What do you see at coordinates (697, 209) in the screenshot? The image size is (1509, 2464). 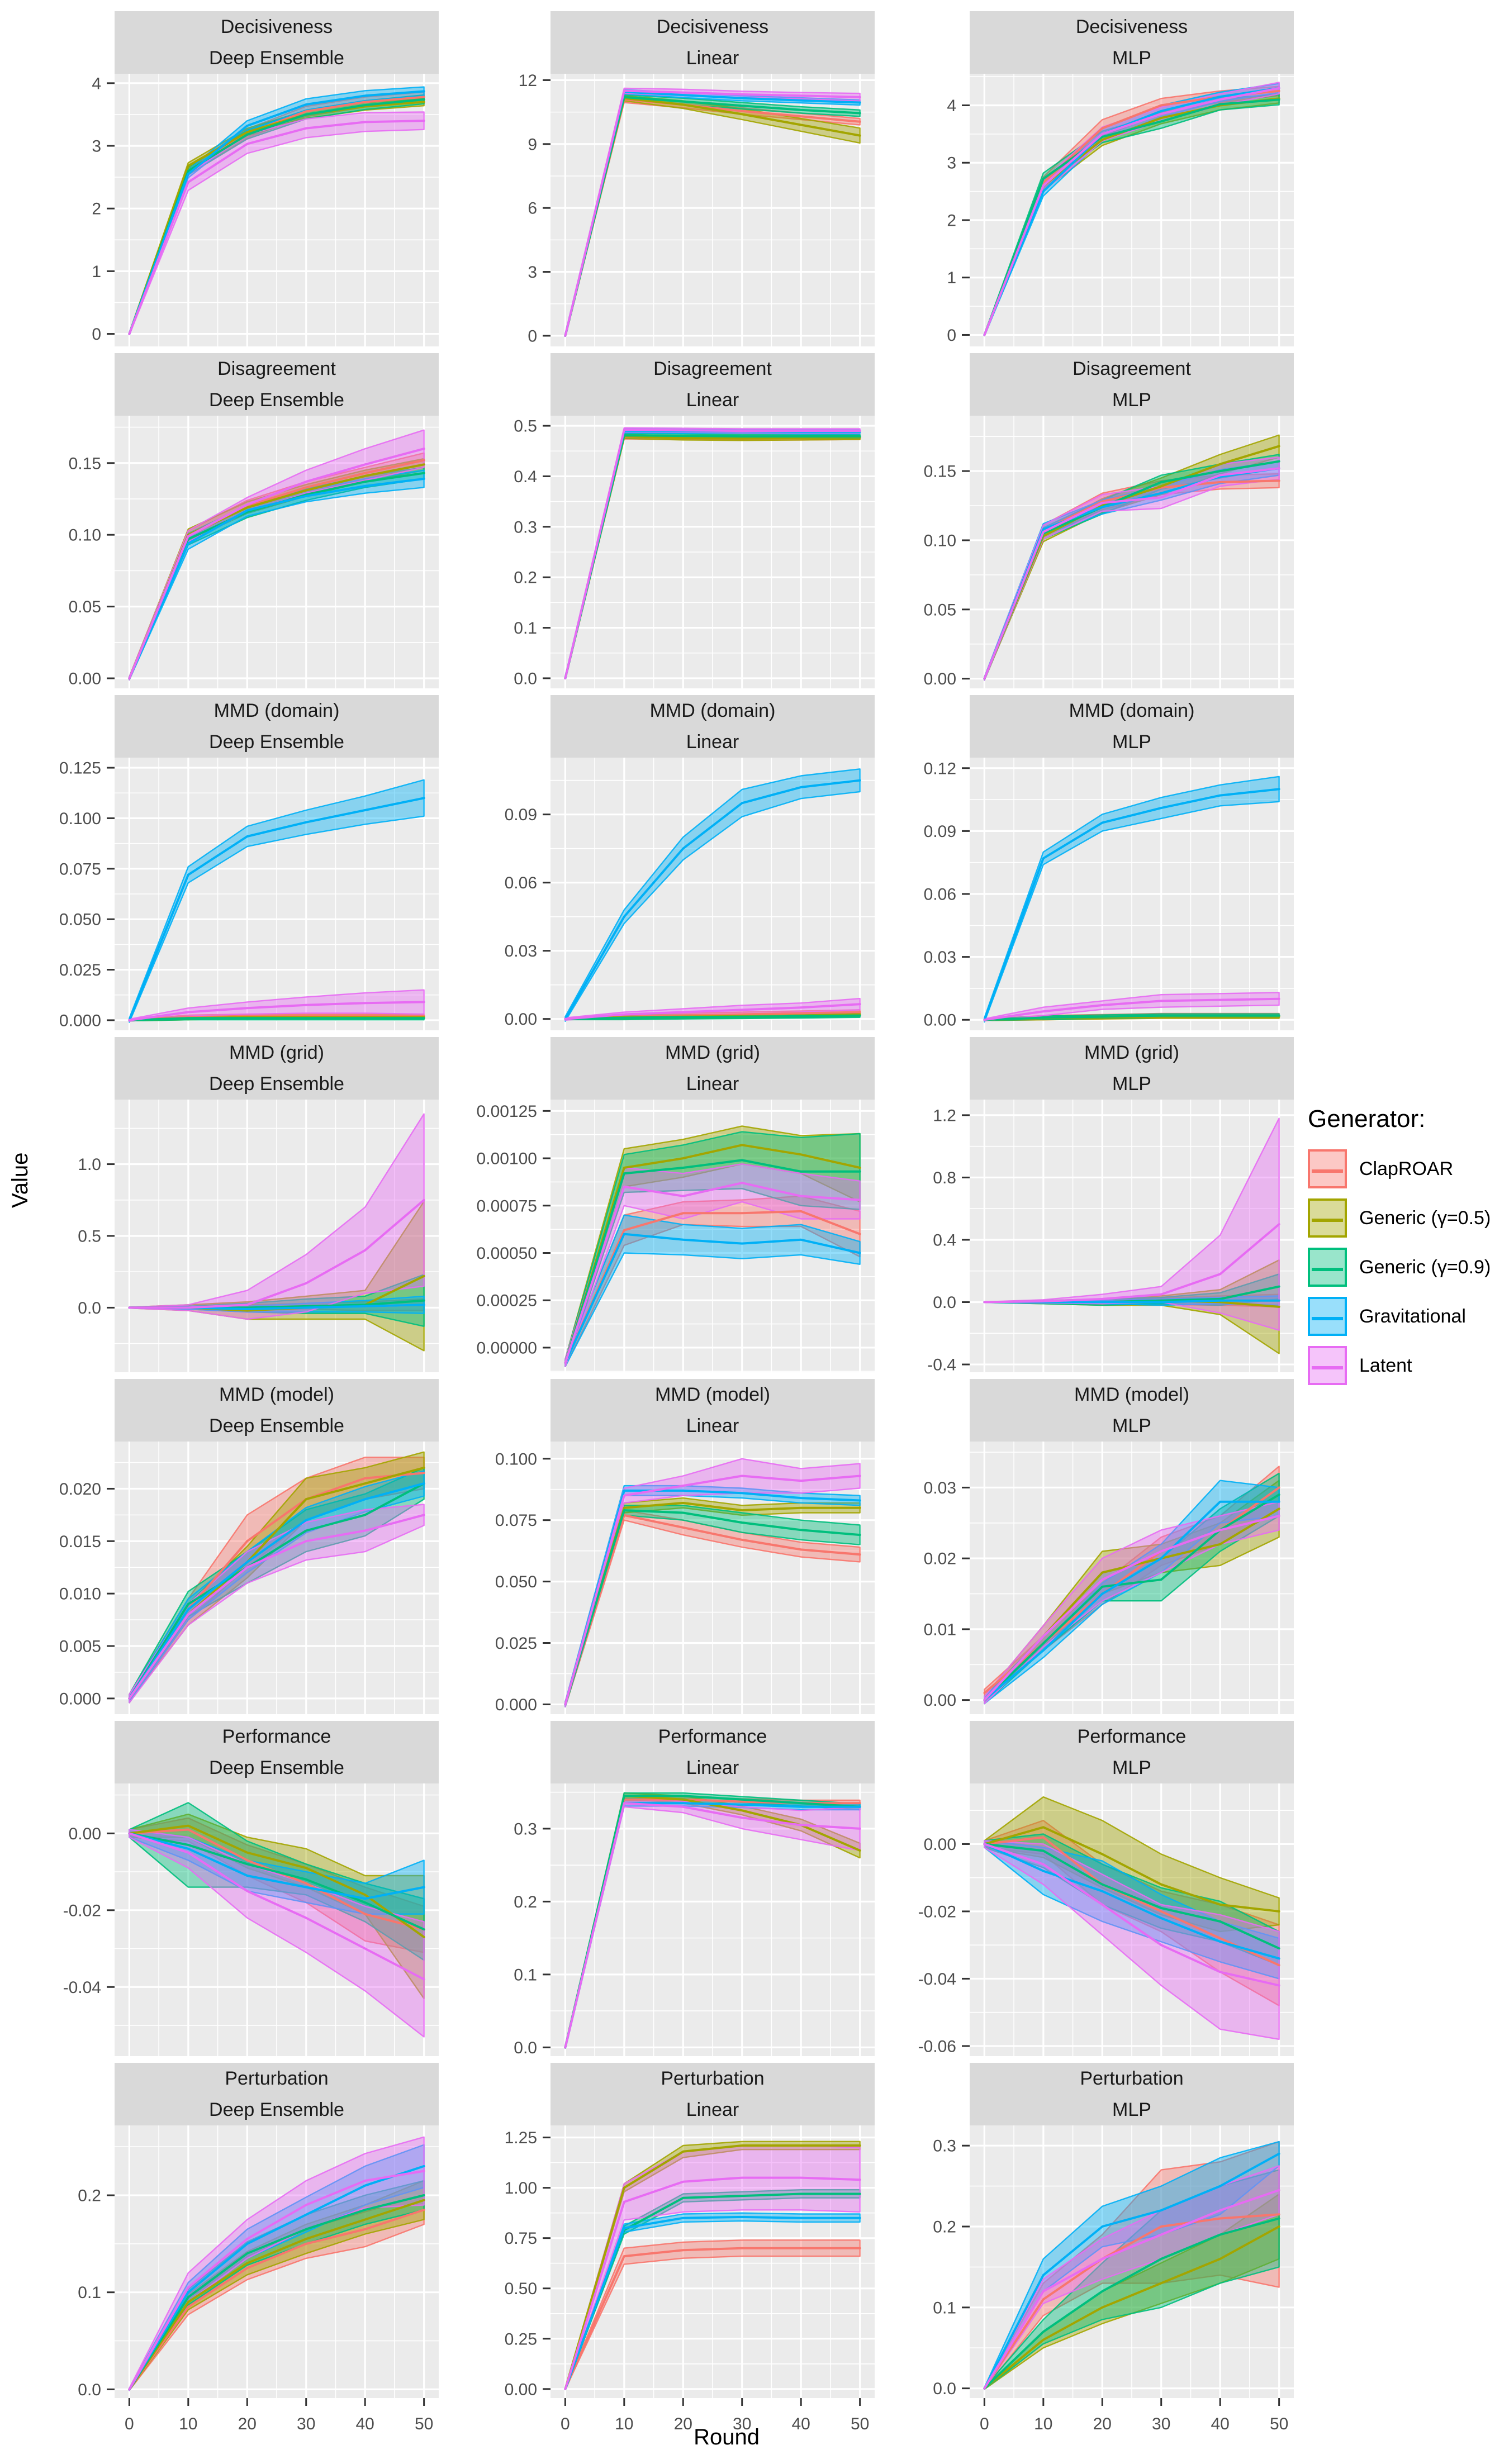 I see `facet-panel-decisiveness-linear: Decisiveness Linear 0 3 6 9 12` at bounding box center [697, 209].